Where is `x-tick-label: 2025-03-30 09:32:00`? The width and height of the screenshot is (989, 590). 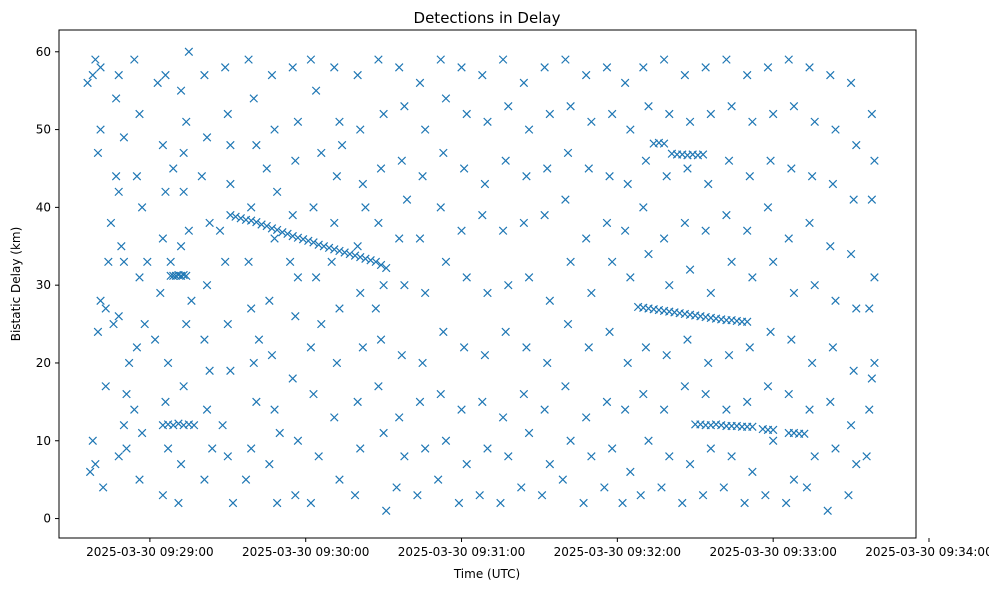 x-tick-label: 2025-03-30 09:32:00 is located at coordinates (617, 552).